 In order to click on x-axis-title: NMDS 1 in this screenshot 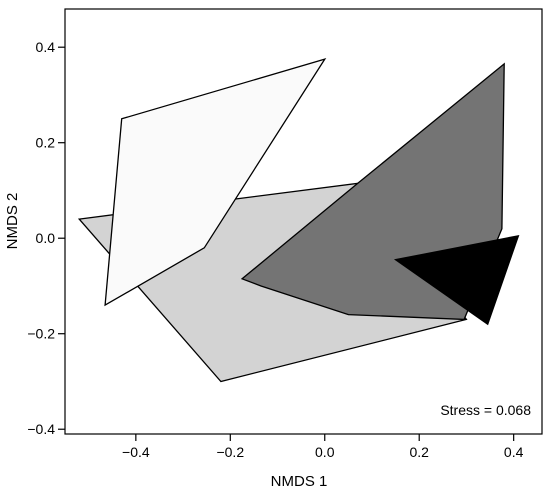, I will do `click(299, 481)`.